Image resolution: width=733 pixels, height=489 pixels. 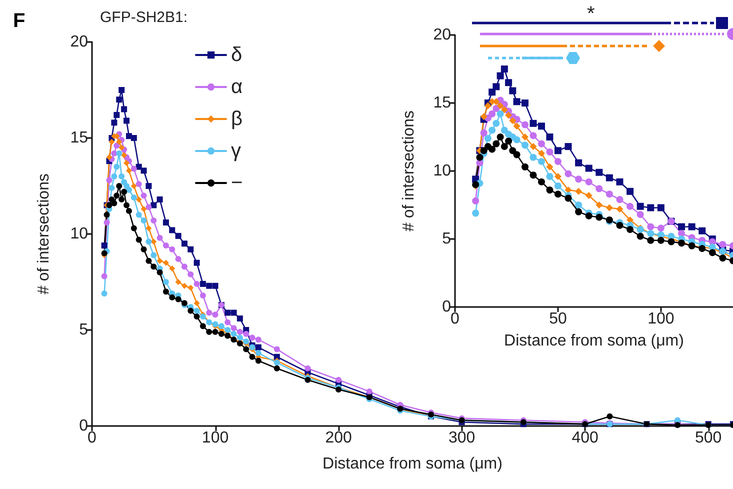 What do you see at coordinates (442, 103) in the screenshot?
I see `y-tick-label: 15` at bounding box center [442, 103].